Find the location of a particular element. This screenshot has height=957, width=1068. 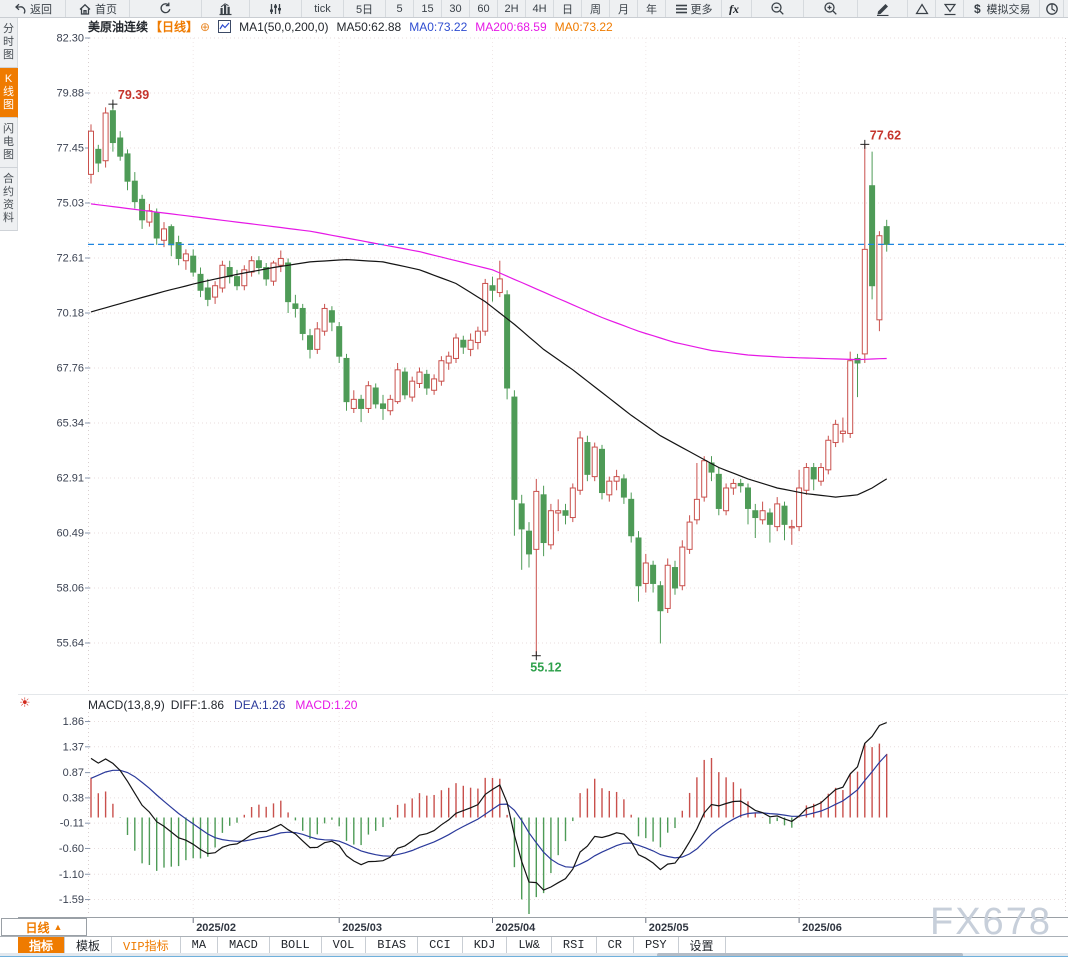

indicator-tab-rsi: RSI is located at coordinates (574, 945).